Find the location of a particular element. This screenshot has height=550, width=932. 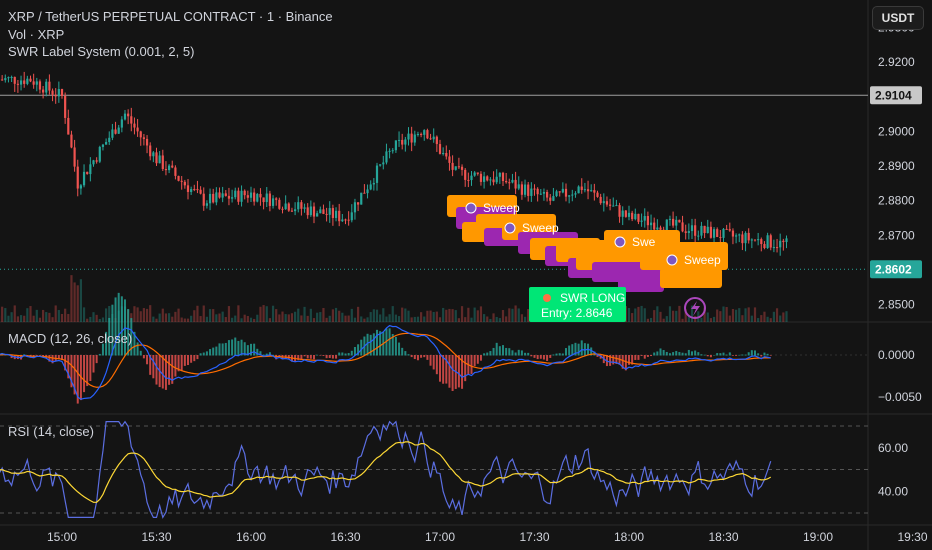

sweep-icon is located at coordinates (620, 242).